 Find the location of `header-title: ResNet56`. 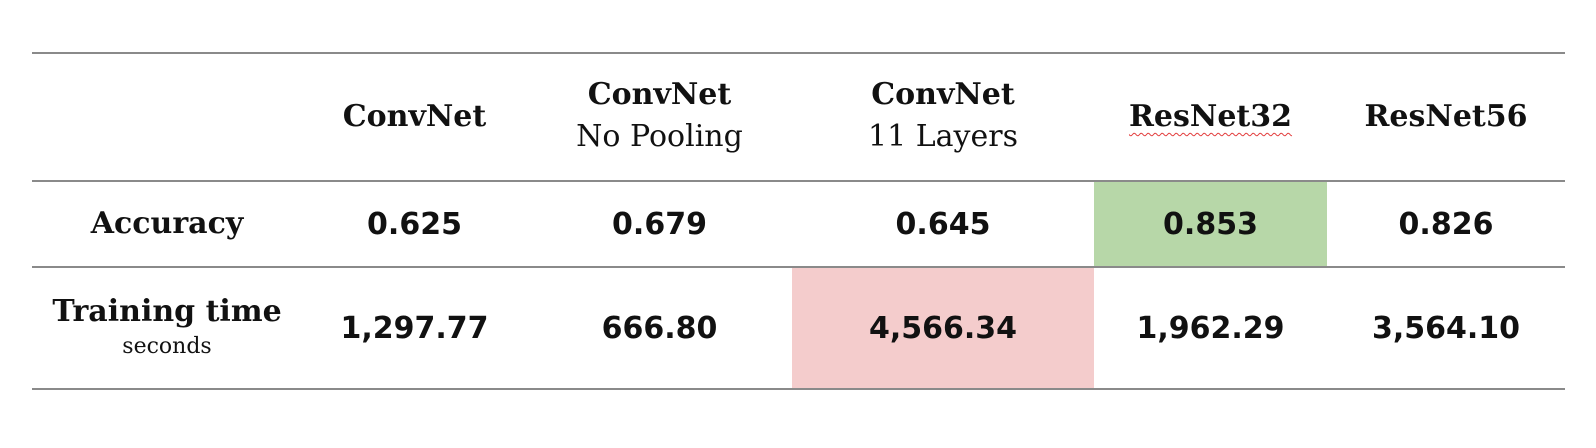

header-title: ResNet56 is located at coordinates (1446, 116).